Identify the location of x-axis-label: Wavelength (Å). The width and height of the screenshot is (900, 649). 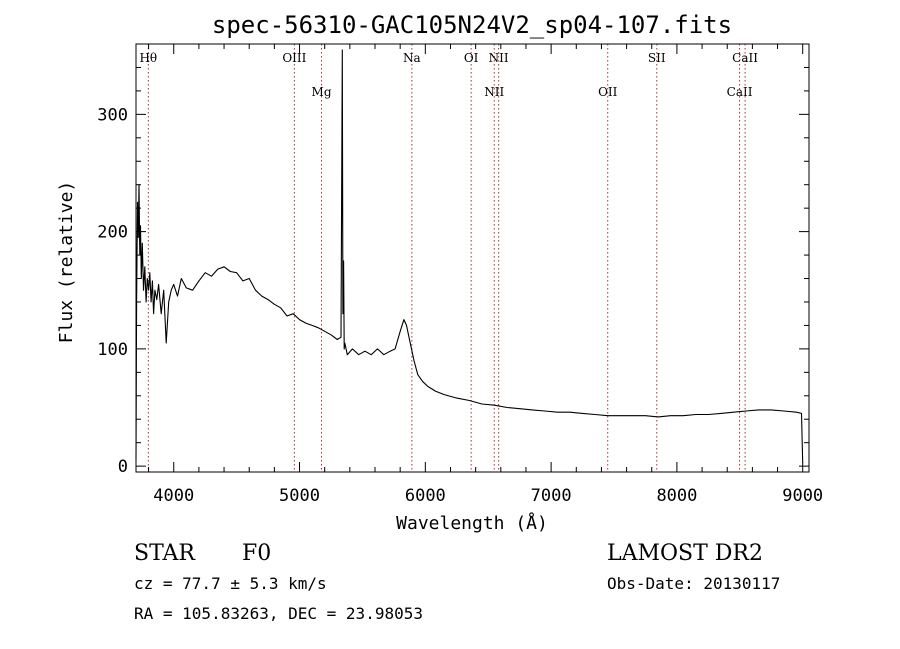
(472, 523).